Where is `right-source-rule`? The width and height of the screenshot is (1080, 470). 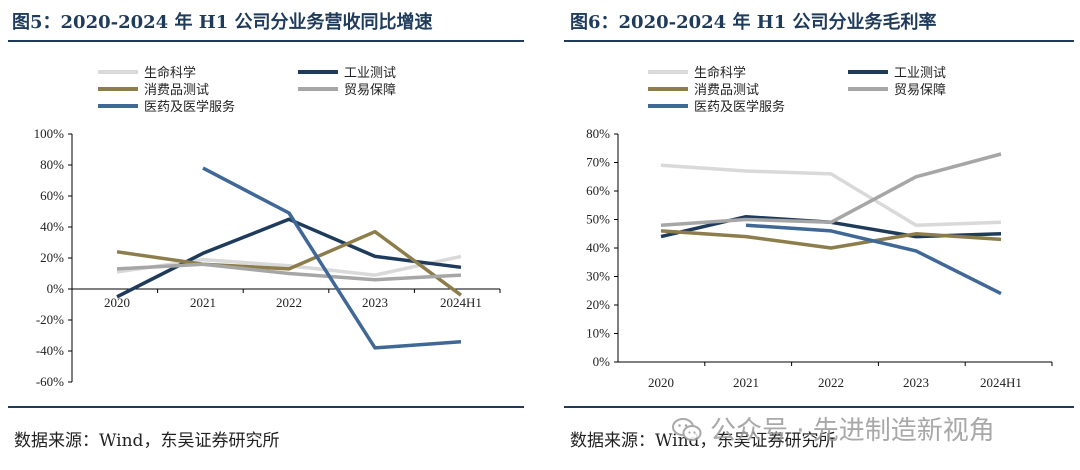 right-source-rule is located at coordinates (819, 407).